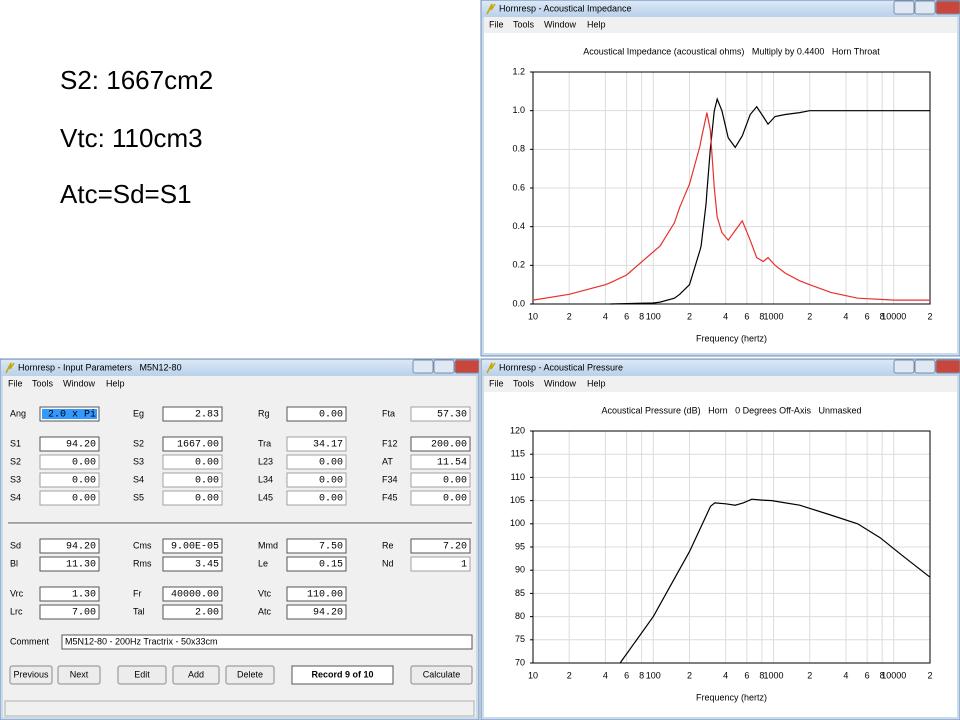  Describe the element at coordinates (561, 367) in the screenshot. I see `window-title: Hornresp - Acoustical Pressure` at that location.